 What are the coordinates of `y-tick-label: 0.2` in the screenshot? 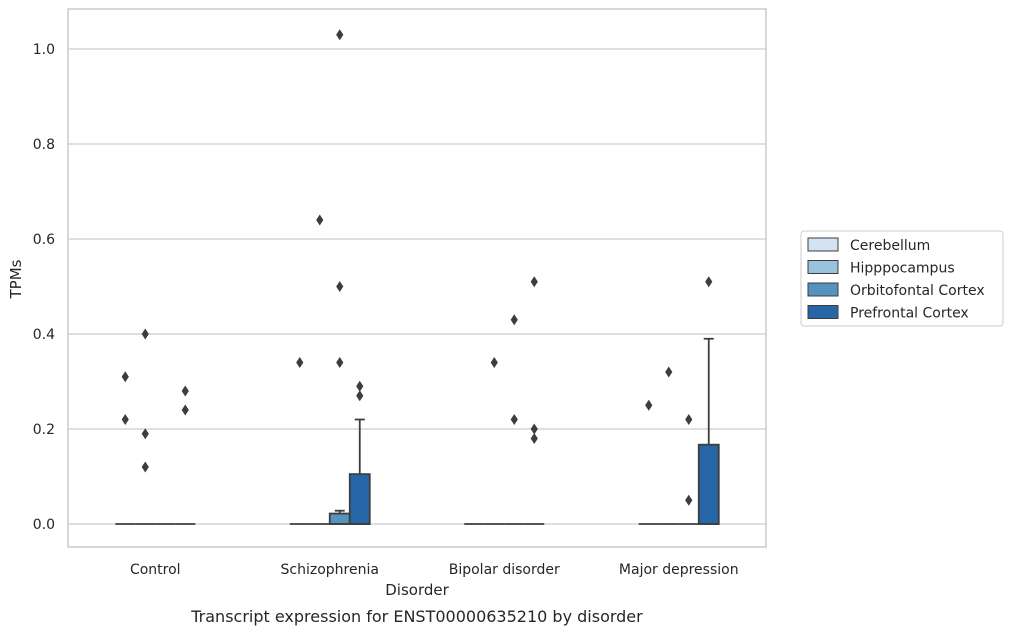 It's located at (44, 430).